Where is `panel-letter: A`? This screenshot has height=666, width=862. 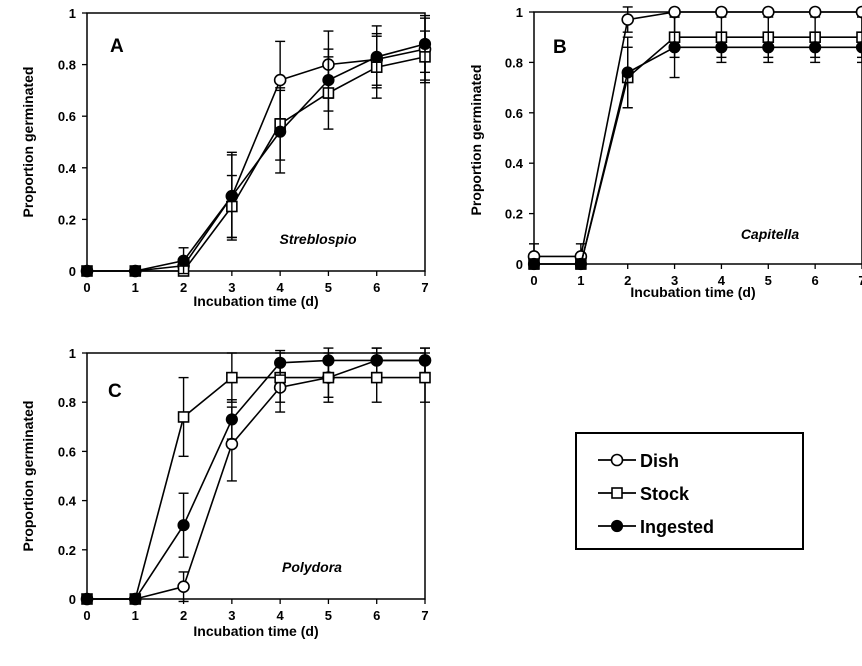 panel-letter: A is located at coordinates (117, 46).